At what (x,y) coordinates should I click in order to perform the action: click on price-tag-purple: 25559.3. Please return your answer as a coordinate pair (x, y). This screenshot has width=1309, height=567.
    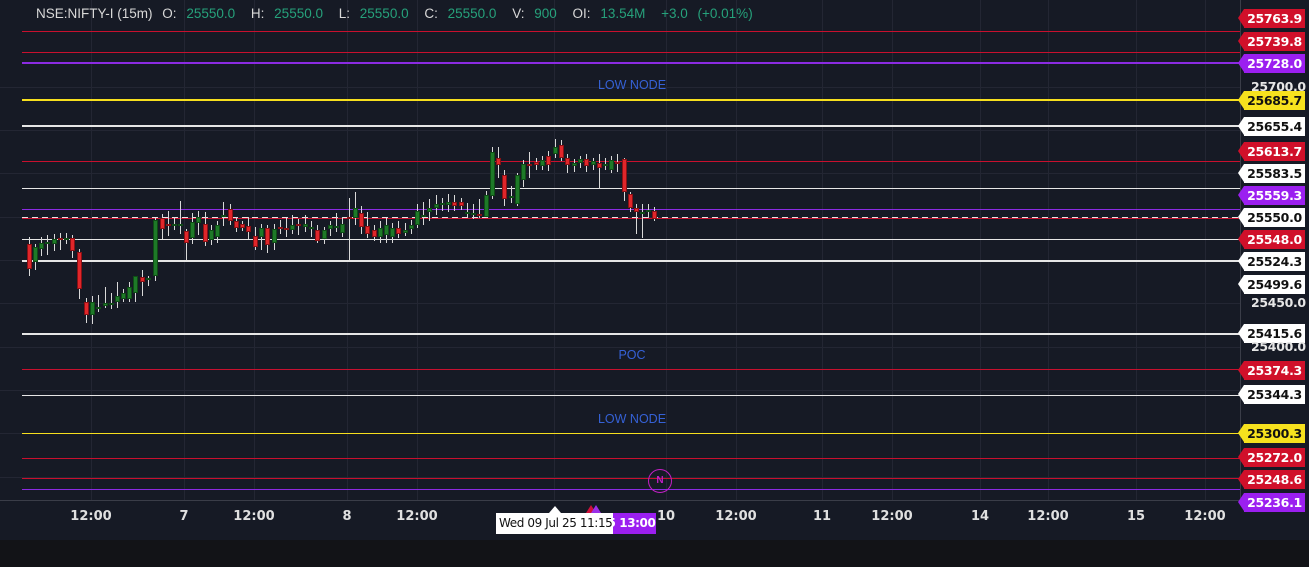
    Looking at the image, I should click on (1271, 195).